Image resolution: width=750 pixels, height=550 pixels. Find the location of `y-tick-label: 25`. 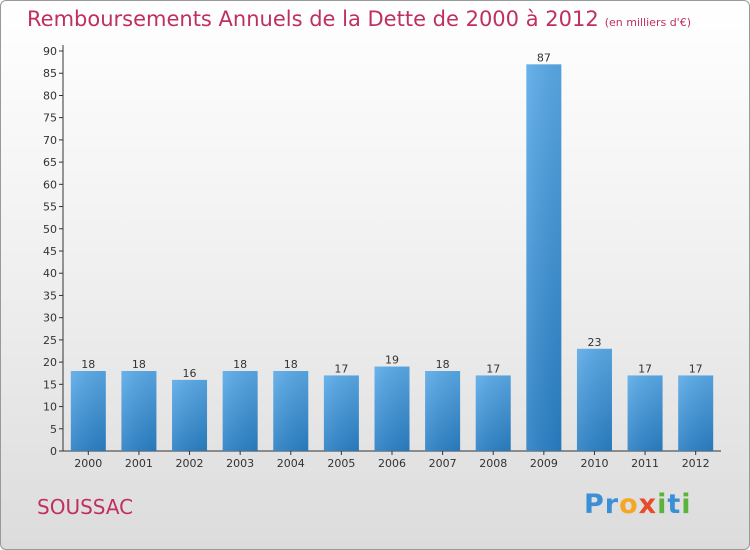

y-tick-label: 25 is located at coordinates (50, 340).